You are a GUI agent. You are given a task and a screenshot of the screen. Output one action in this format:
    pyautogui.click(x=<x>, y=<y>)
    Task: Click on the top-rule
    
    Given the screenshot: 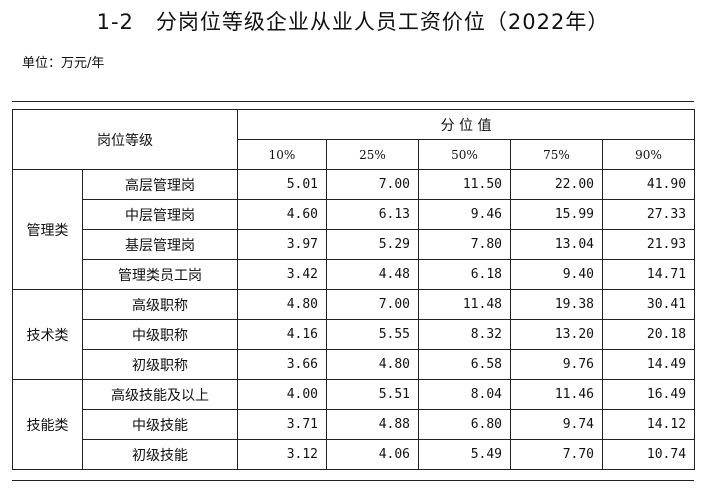 What is the action you would take?
    pyautogui.click(x=353, y=101)
    